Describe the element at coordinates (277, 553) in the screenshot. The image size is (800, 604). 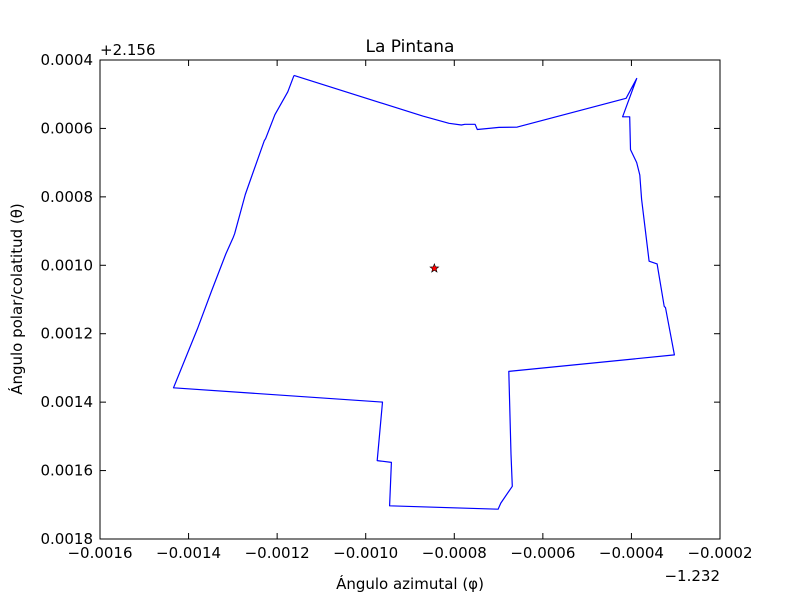
I see `x-tick-label: −0.0012` at that location.